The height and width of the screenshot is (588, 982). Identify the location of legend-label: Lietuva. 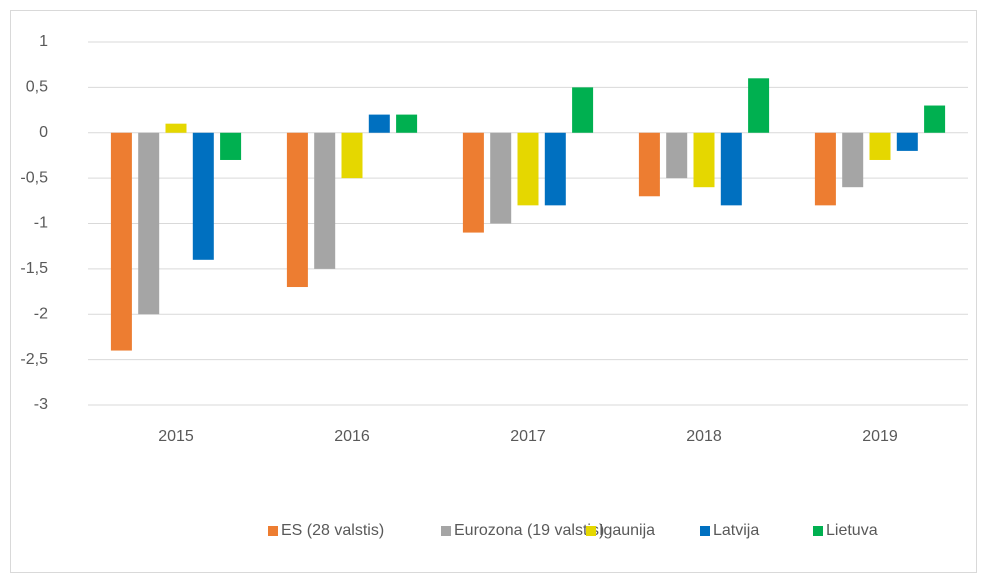
(852, 530).